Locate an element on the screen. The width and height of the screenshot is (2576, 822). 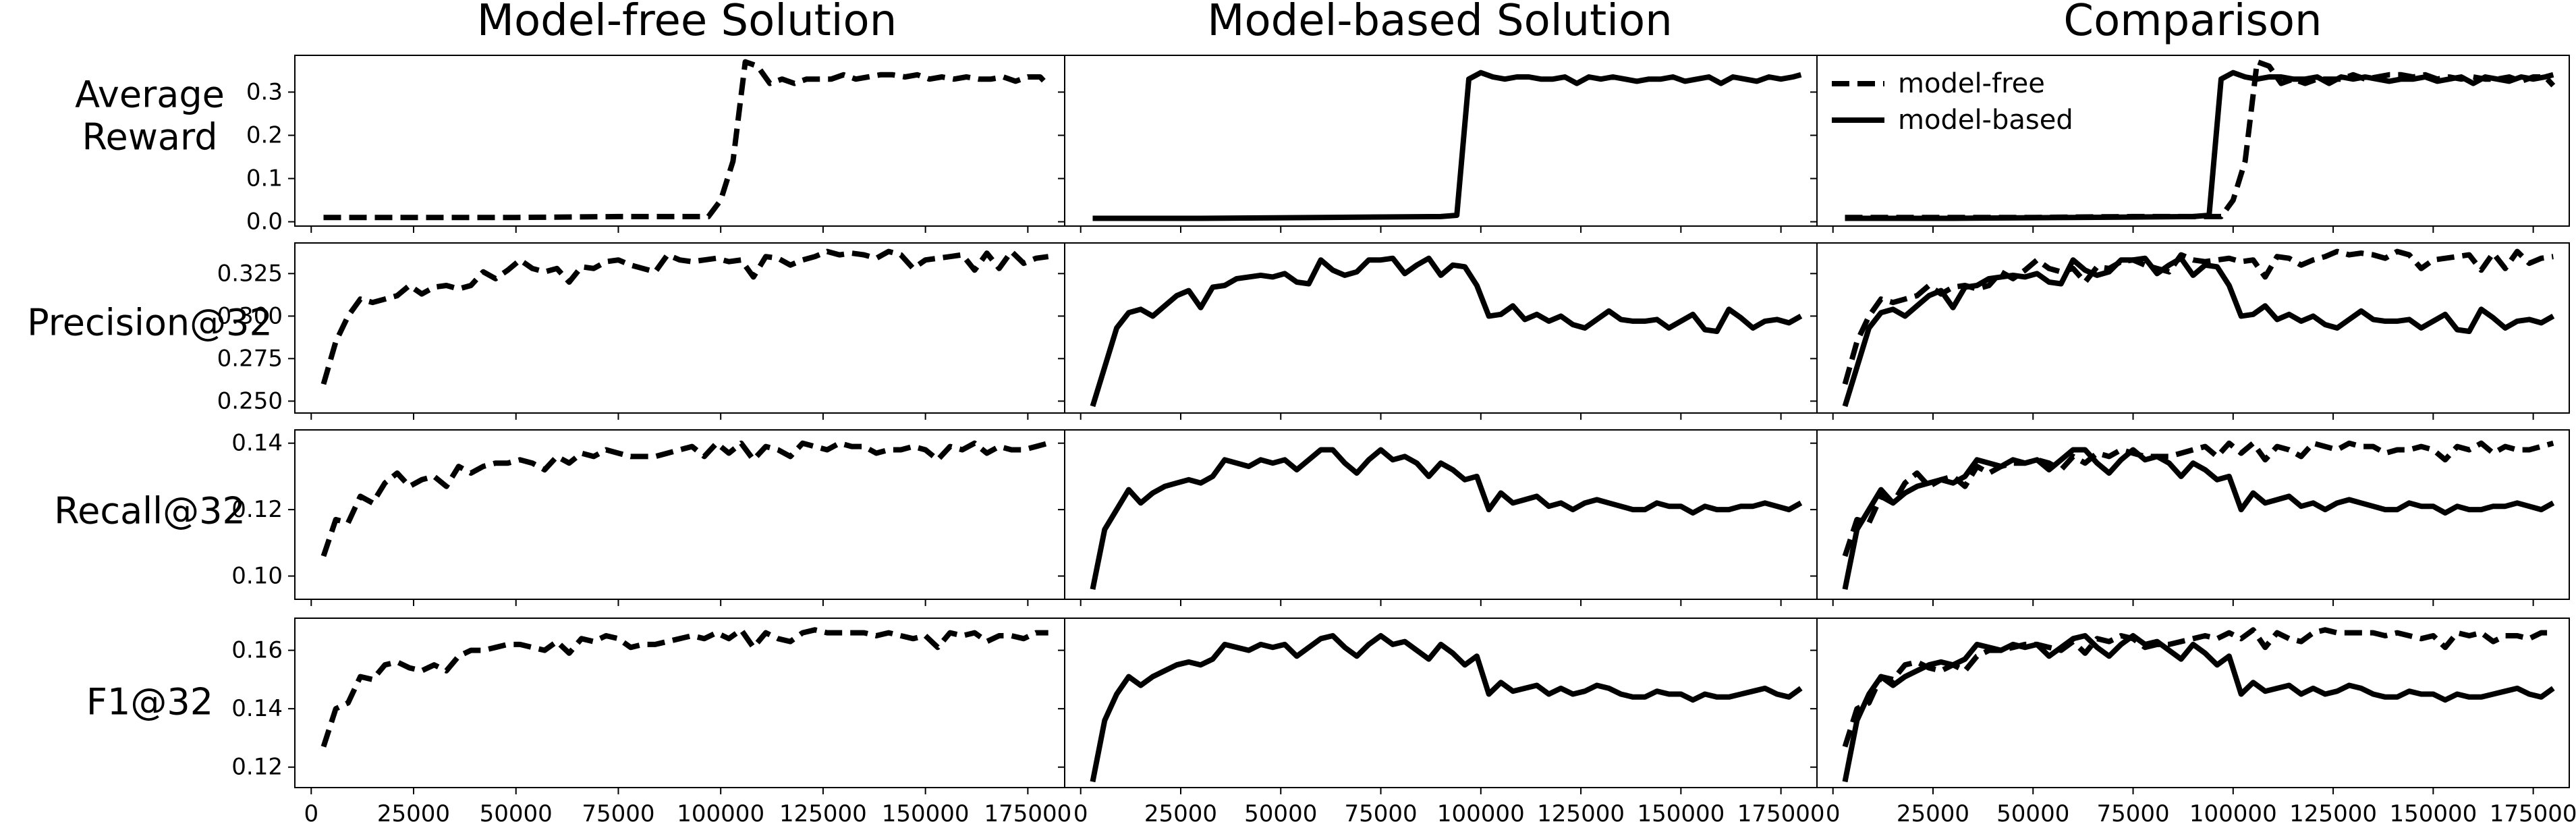
row-label-2-line-1: Precision@32 is located at coordinates (150, 323).